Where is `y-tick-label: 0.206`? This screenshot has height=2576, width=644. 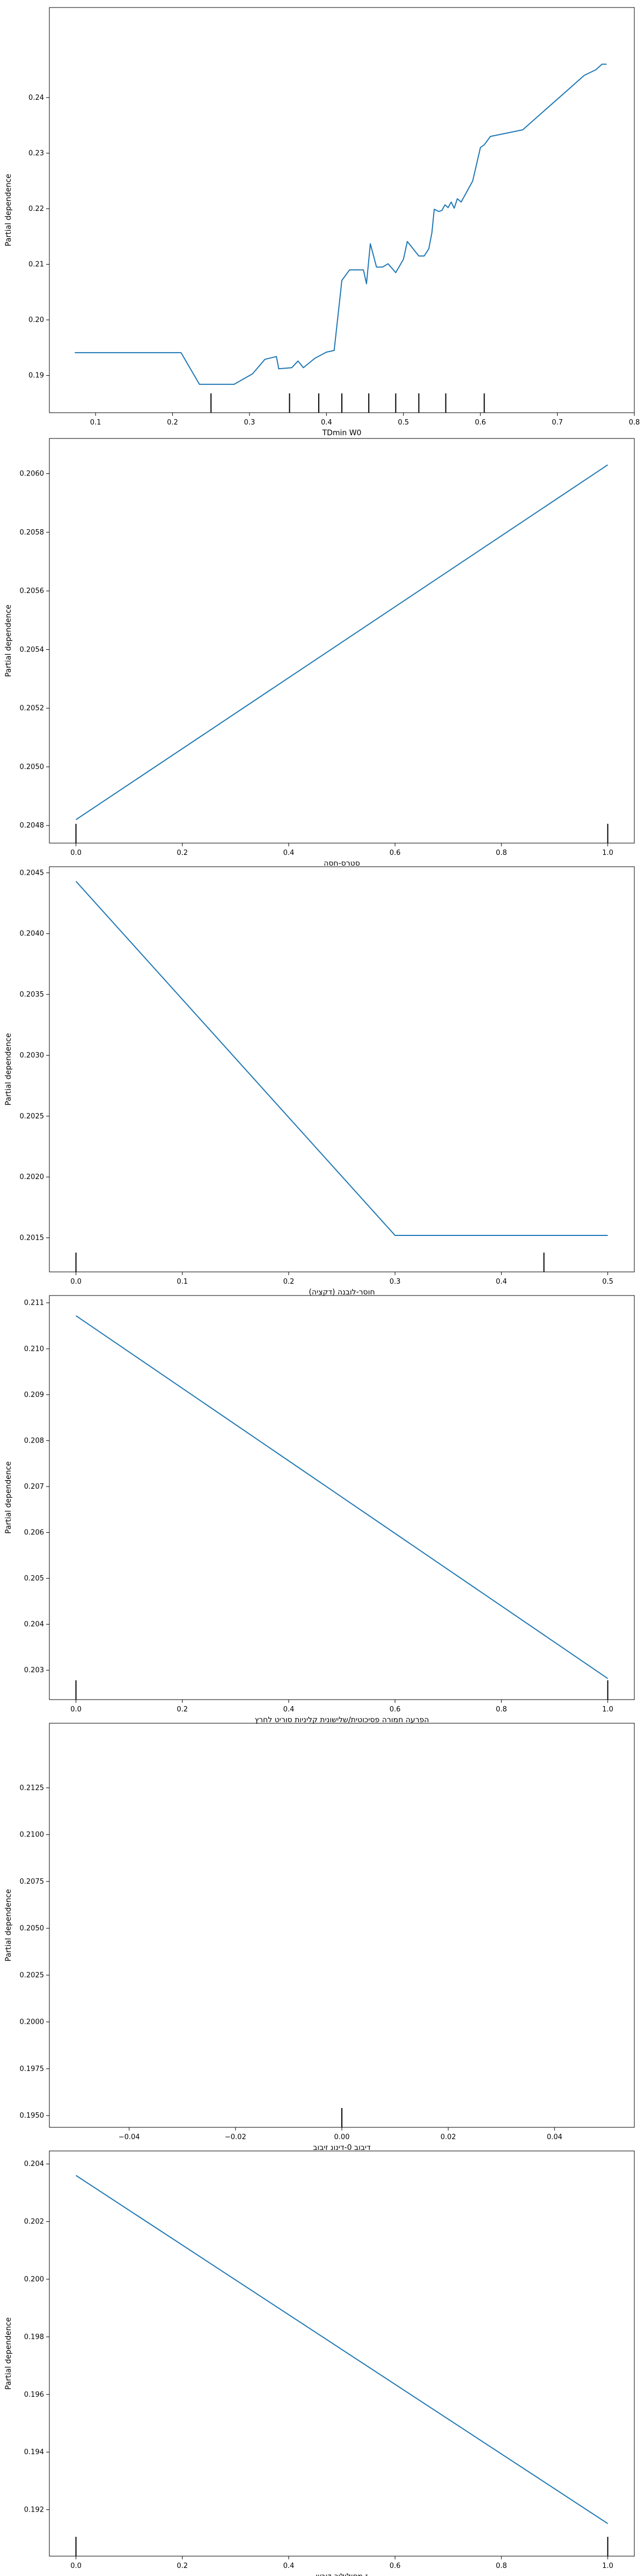 y-tick-label: 0.206 is located at coordinates (34, 1533).